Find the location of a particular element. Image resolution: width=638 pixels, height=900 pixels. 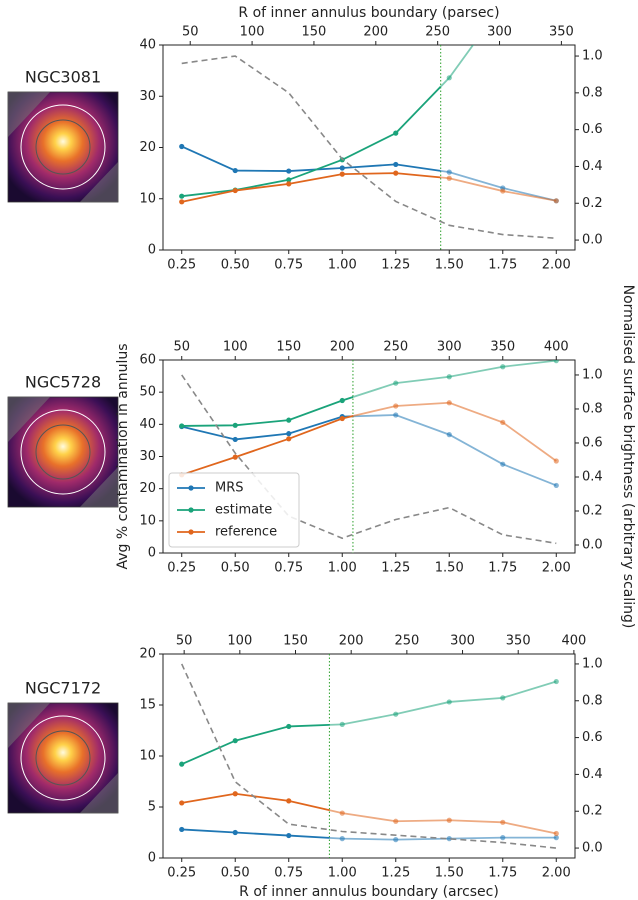

y-tick-label: 10 is located at coordinates (147, 198).